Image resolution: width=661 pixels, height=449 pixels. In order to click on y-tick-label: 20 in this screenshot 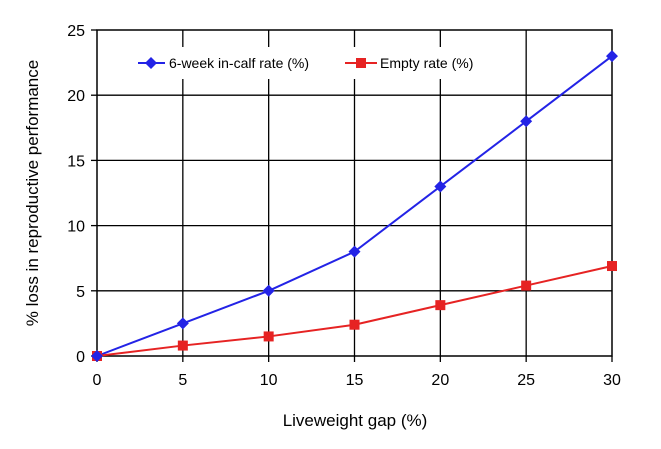, I will do `click(76, 96)`.